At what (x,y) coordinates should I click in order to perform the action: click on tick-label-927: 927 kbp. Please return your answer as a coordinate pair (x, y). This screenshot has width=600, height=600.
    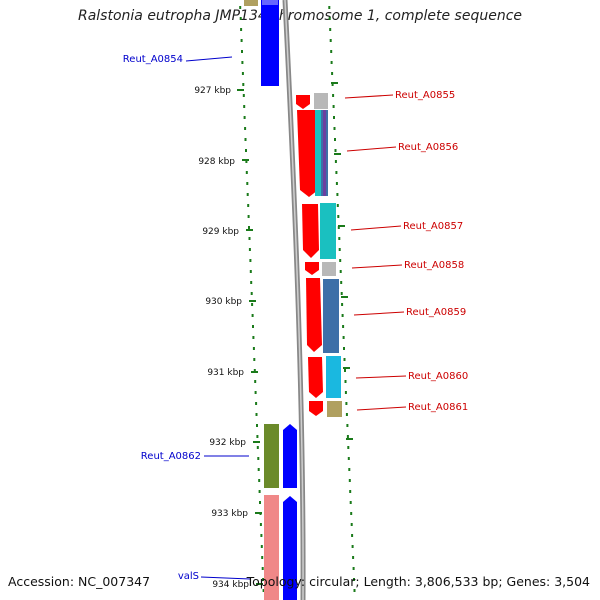
    Looking at the image, I should click on (212, 91).